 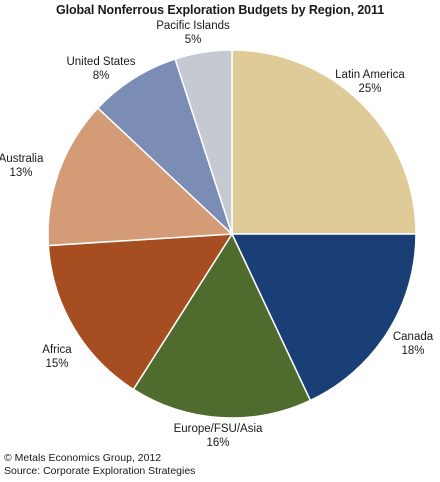 What do you see at coordinates (413, 337) in the screenshot?
I see `slice-label-canada: Canada` at bounding box center [413, 337].